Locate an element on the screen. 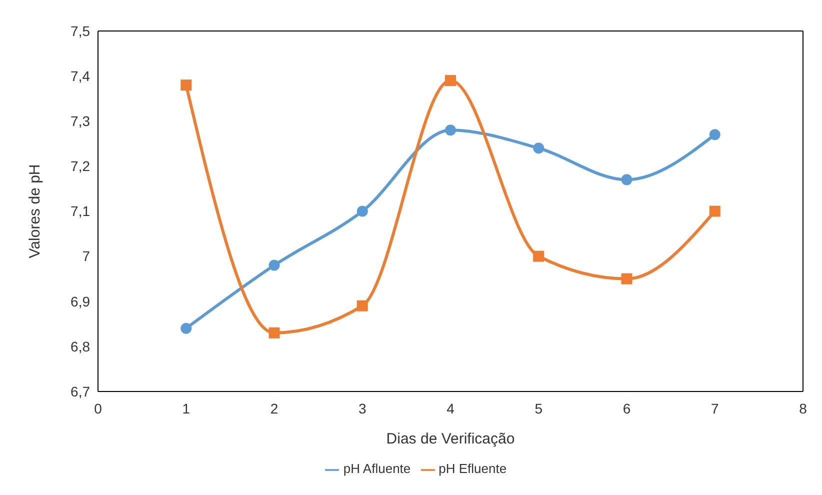  x-tick-label: 0 is located at coordinates (98, 408).